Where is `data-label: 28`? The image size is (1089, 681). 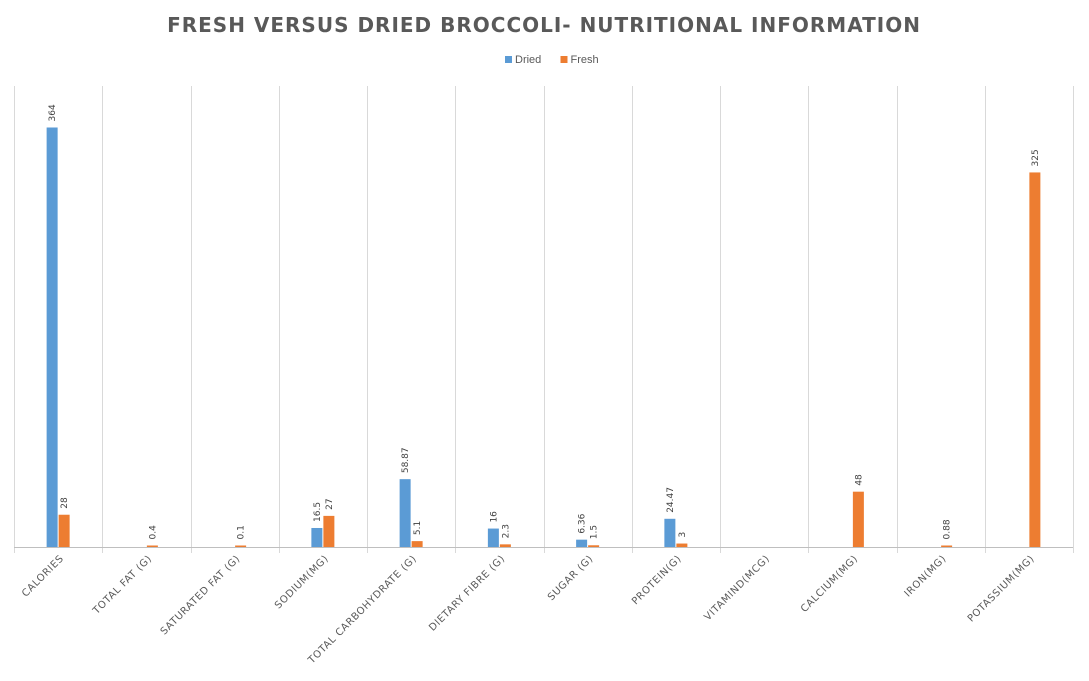
data-label: 28 is located at coordinates (65, 503).